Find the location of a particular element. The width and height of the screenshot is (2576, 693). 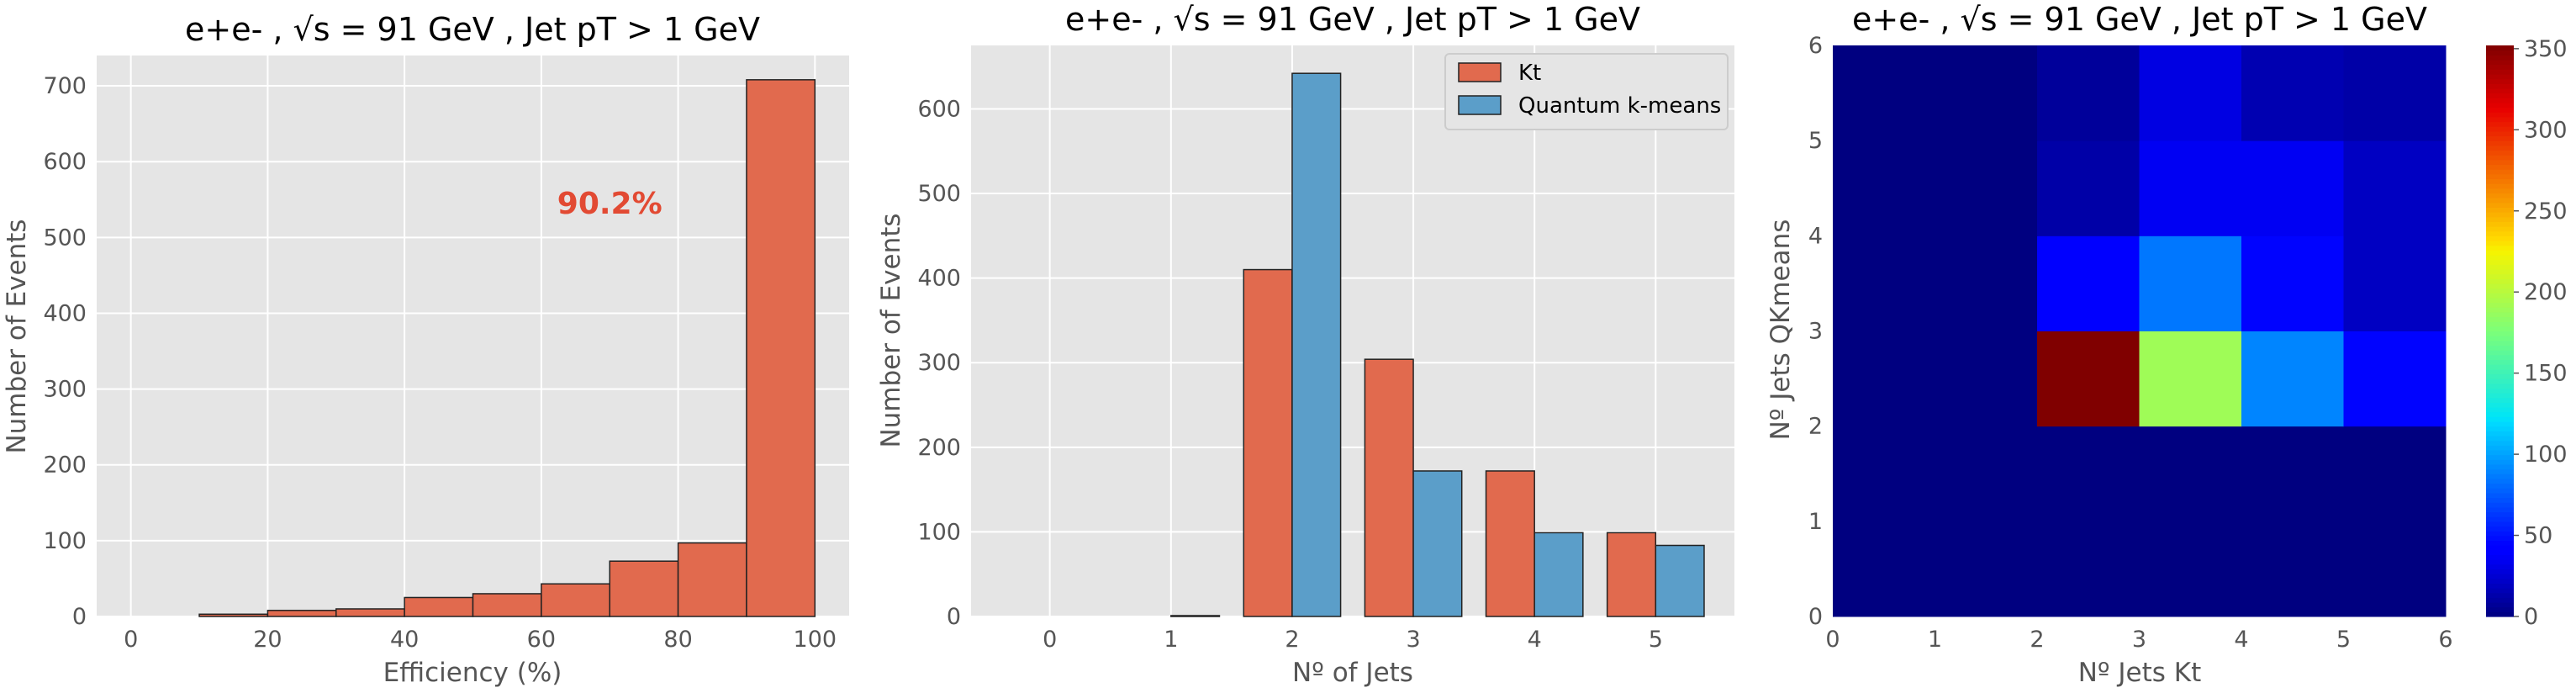

y-tick-label: 5 is located at coordinates (1815, 141).